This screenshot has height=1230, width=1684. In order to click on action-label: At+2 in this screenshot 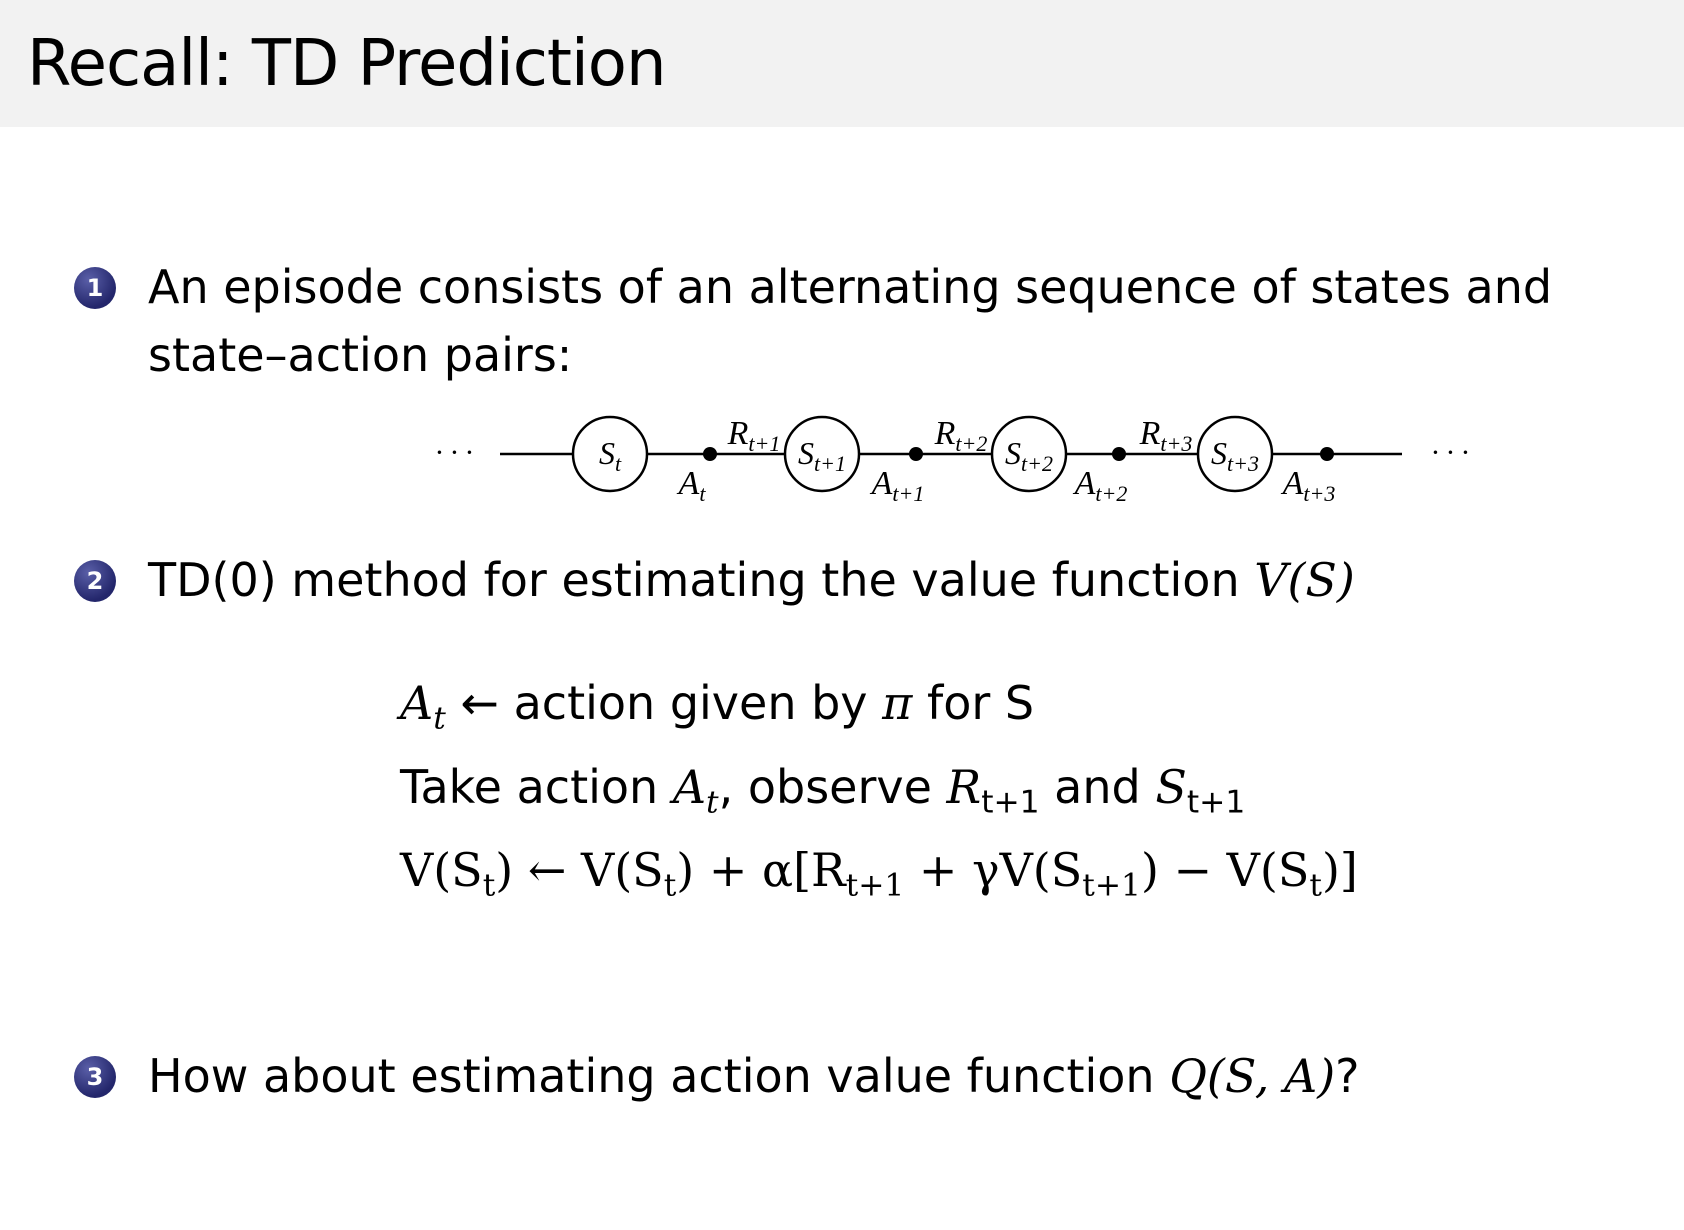, I will do `click(1100, 485)`.